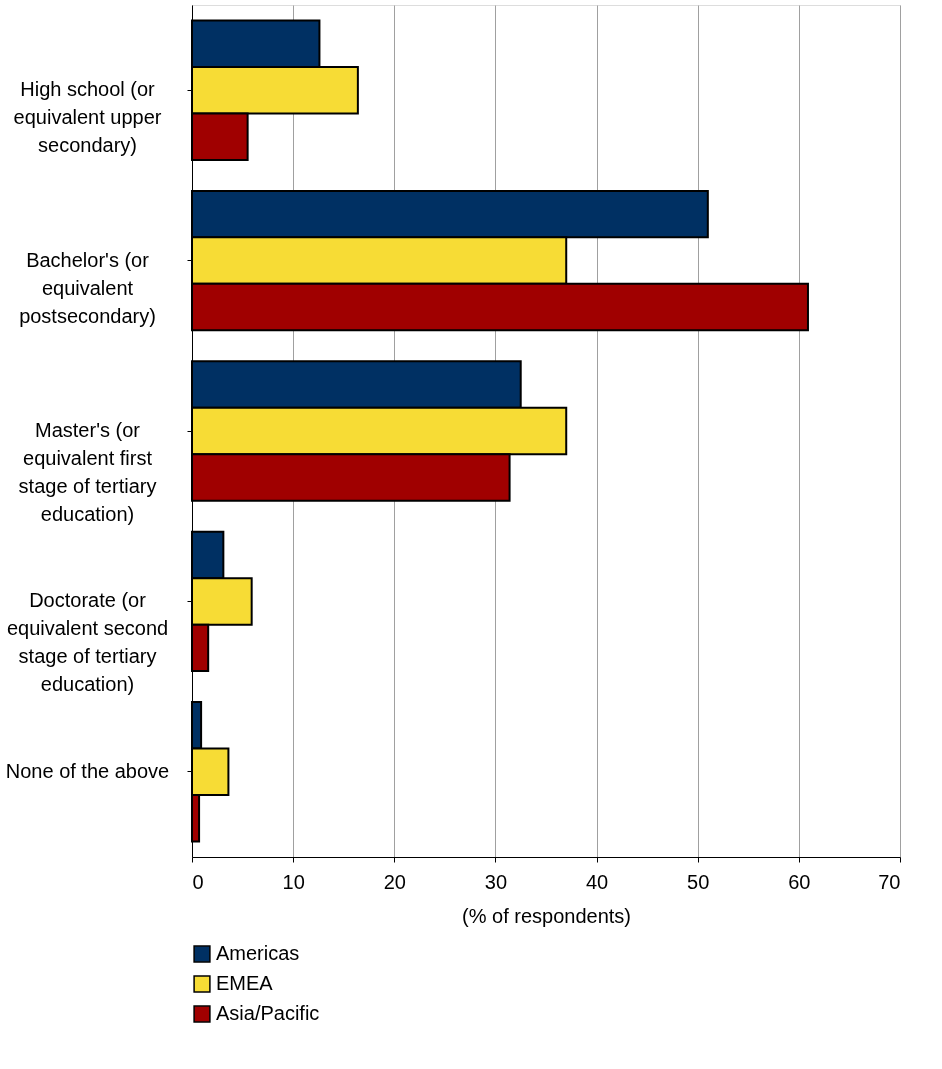 This screenshot has height=1069, width=942. Describe the element at coordinates (87, 770) in the screenshot. I see `y-tick-label: None of the above` at that location.